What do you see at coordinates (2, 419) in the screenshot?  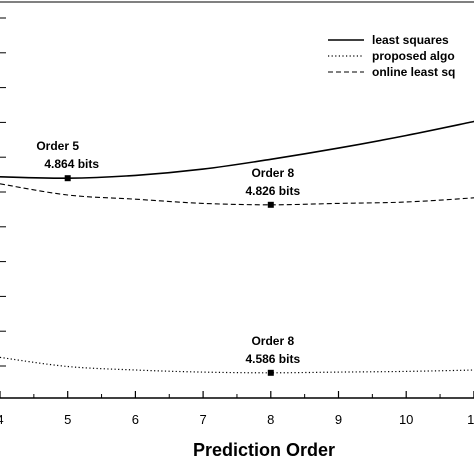 I see `x-tick-label: 4` at bounding box center [2, 419].